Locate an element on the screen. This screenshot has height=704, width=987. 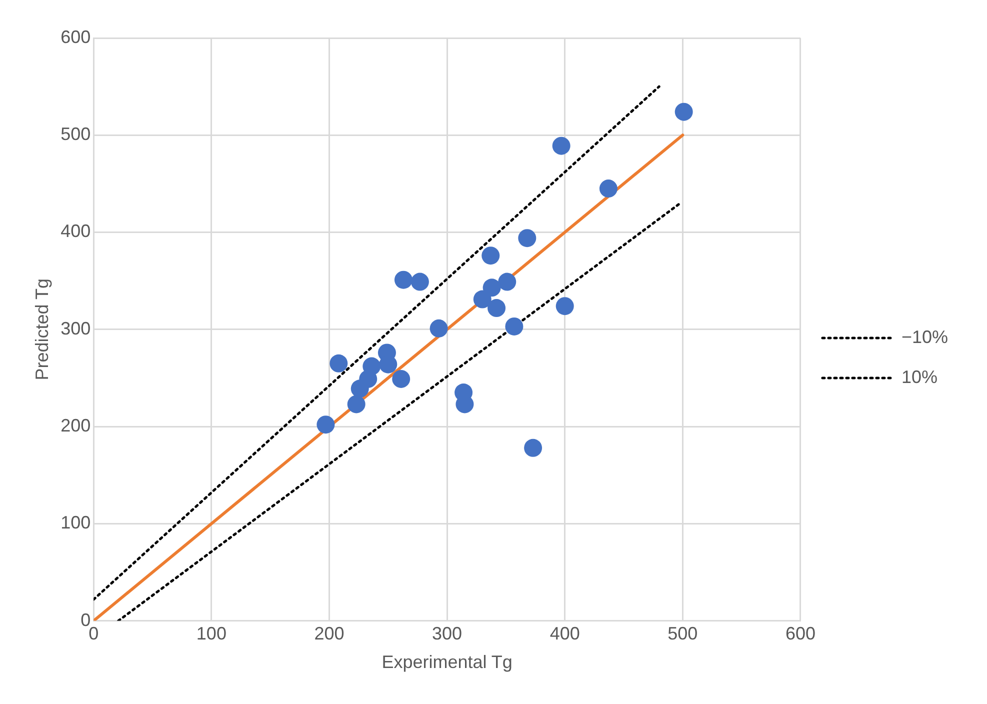
x-tick-label: 200 is located at coordinates (329, 634).